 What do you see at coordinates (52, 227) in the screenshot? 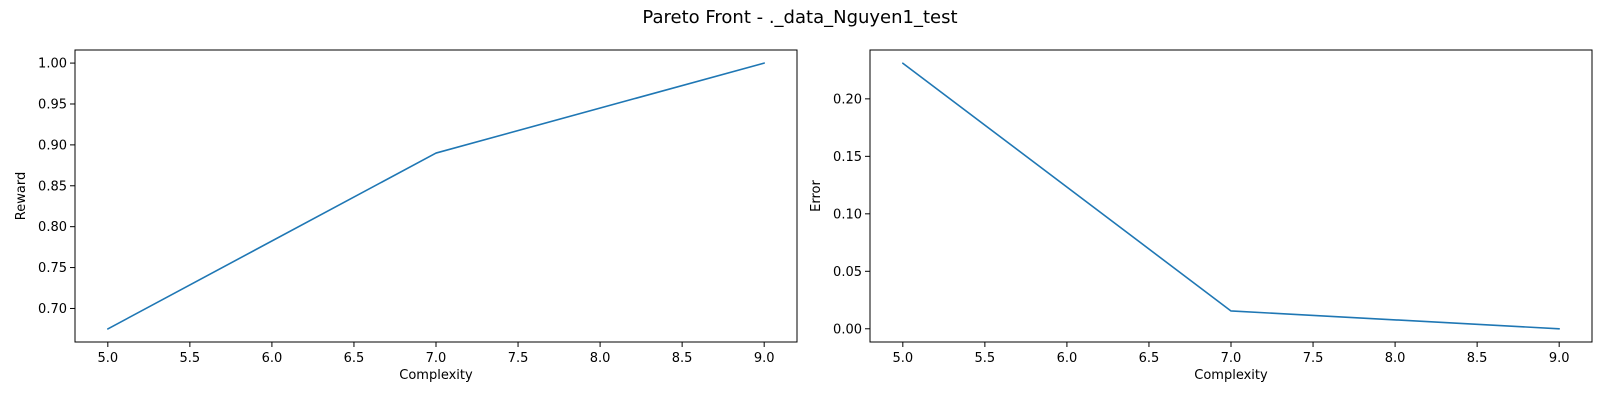
I see `y-tick-label: 0.80` at bounding box center [52, 227].